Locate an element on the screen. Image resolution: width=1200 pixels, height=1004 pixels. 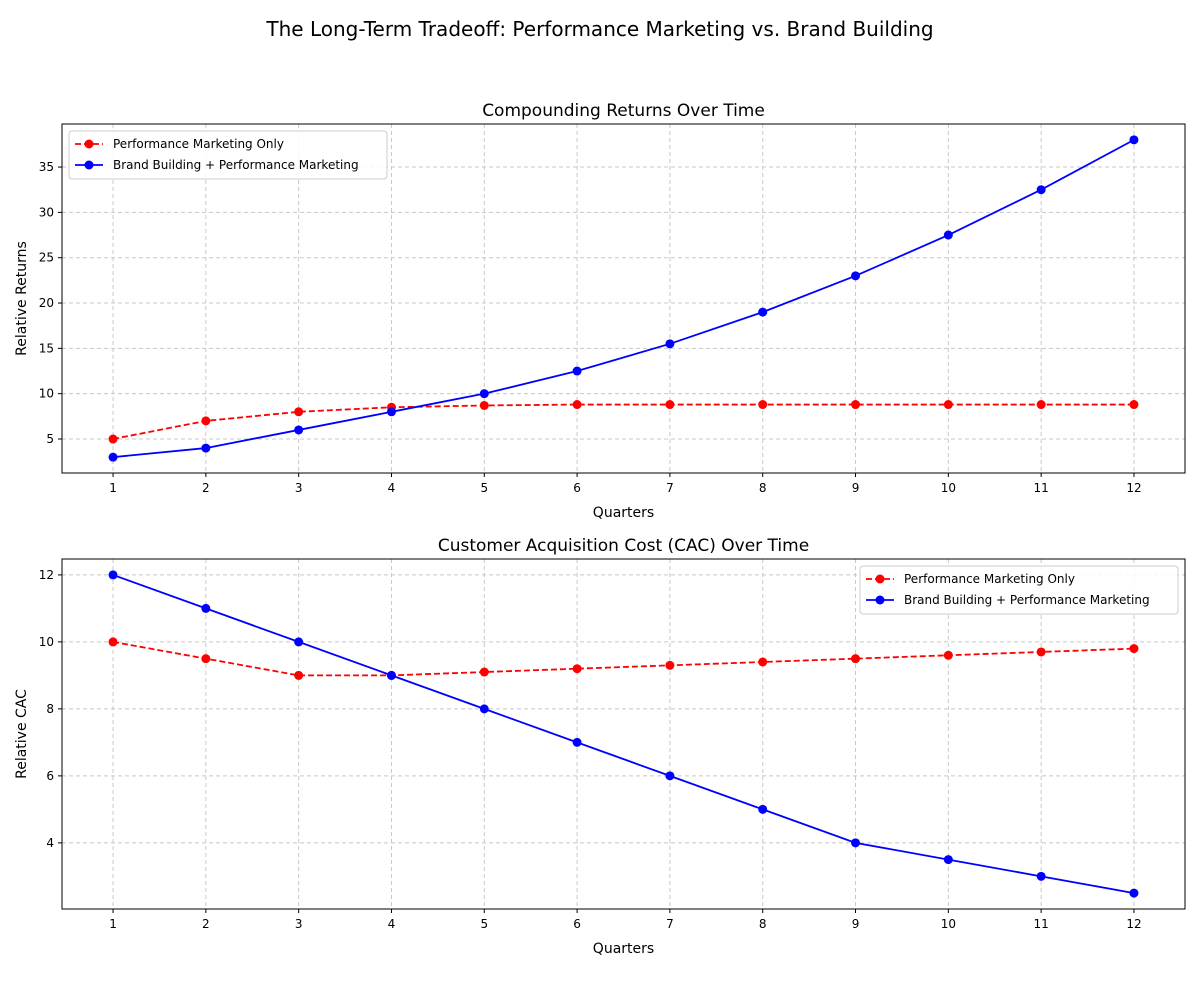
y-tick-label: 6 is located at coordinates (50, 776).